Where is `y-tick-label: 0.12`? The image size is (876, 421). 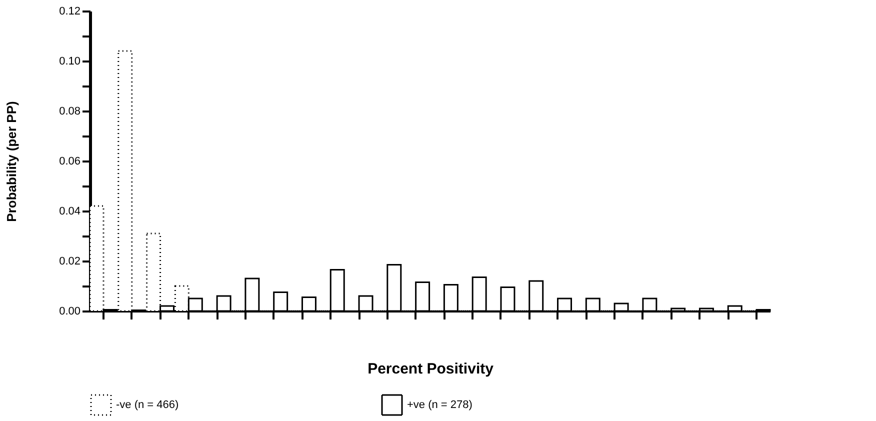
y-tick-label: 0.12 is located at coordinates (69, 12).